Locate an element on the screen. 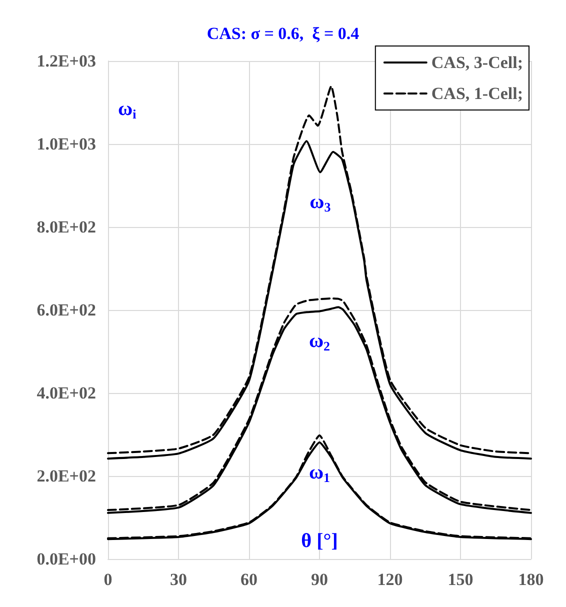  y-tick-label: 0.0E+00 is located at coordinates (66, 559).